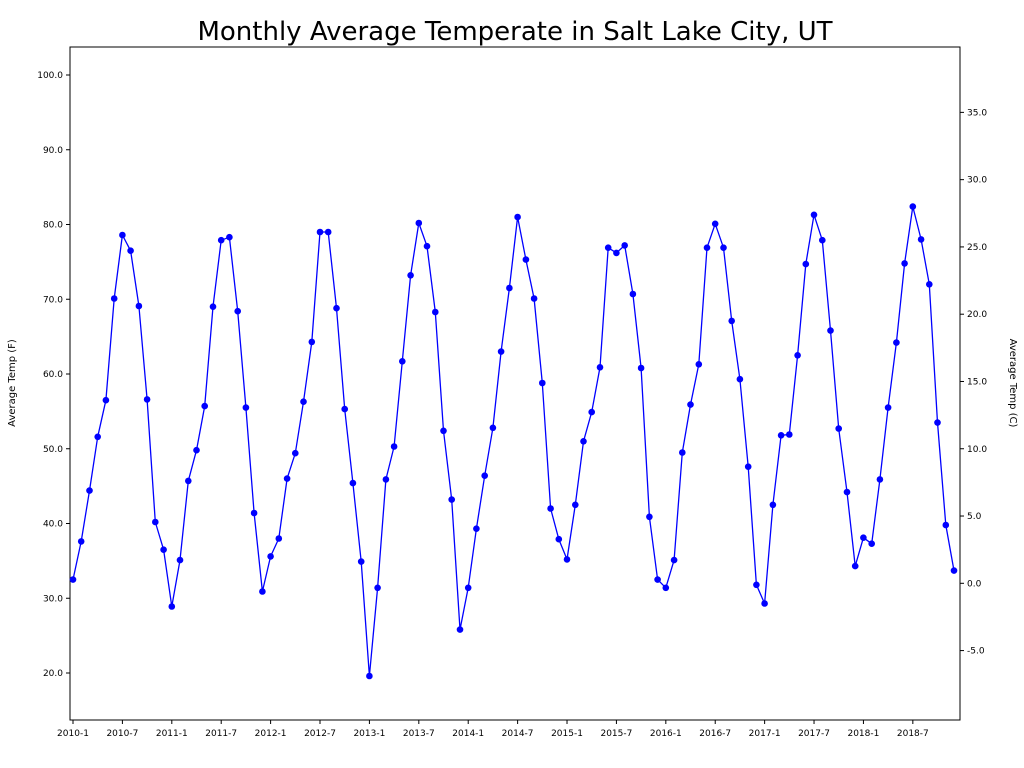 The width and height of the screenshot is (1024, 768). Describe the element at coordinates (814, 734) in the screenshot. I see `x-tick-label: 2017-7` at that location.